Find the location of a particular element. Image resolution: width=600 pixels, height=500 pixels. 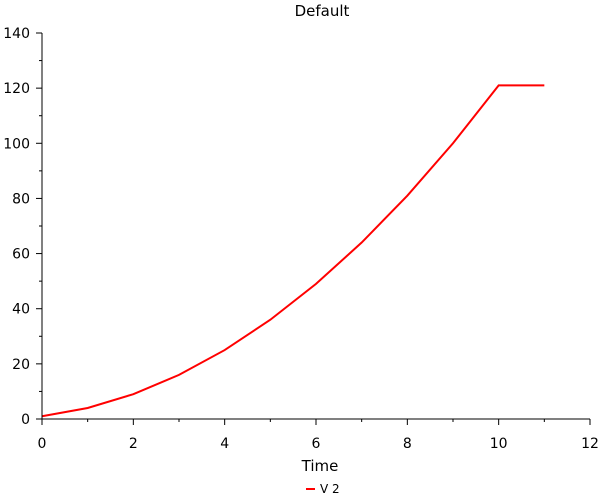

y-tick-label: 60 is located at coordinates (21, 255).